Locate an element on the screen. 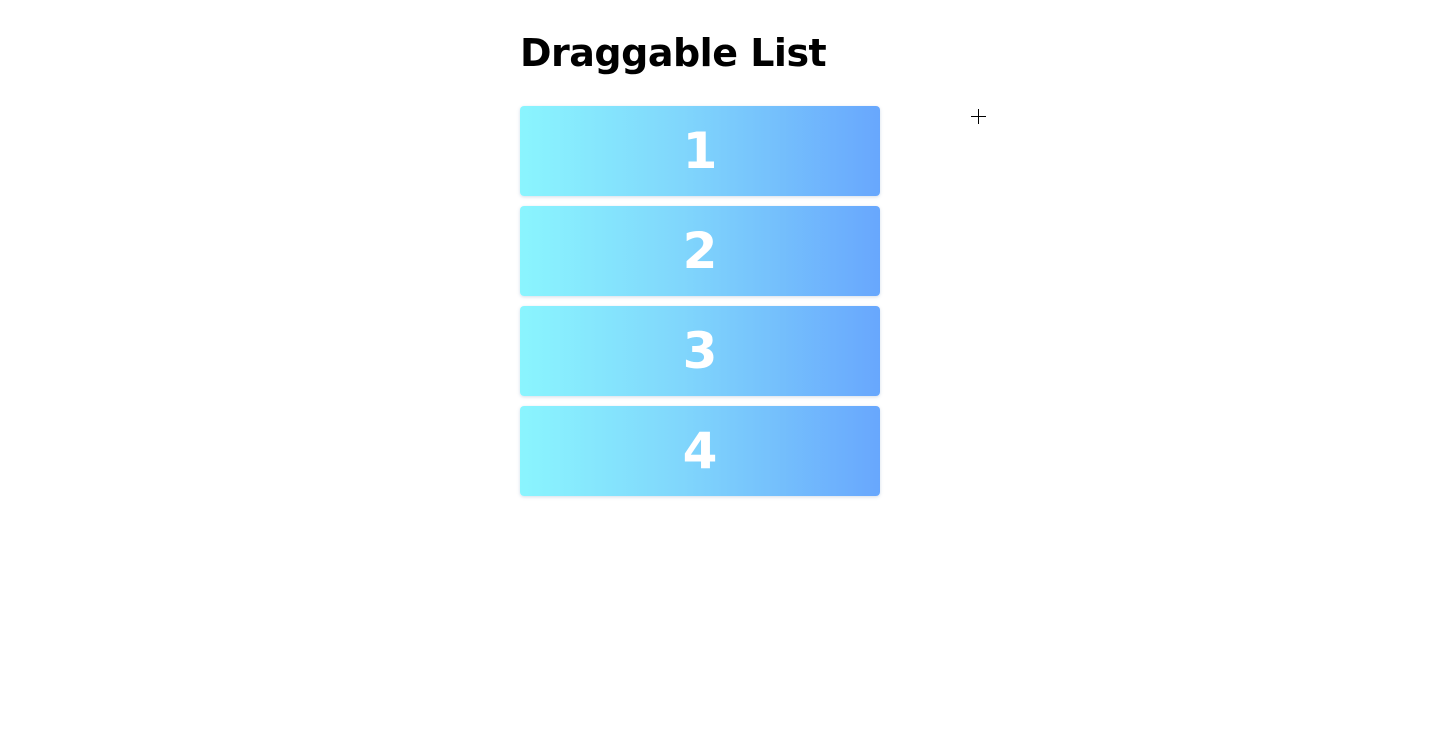  list-item-2: 2 is located at coordinates (700, 251).